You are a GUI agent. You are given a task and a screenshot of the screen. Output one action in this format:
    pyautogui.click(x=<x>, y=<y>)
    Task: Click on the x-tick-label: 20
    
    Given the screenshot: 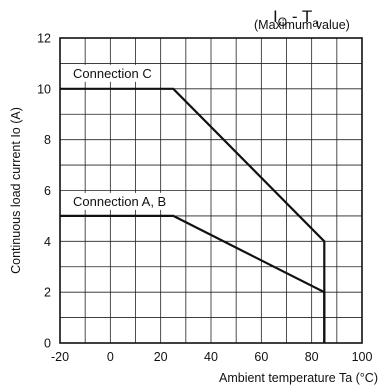 What is the action you would take?
    pyautogui.click(x=161, y=357)
    